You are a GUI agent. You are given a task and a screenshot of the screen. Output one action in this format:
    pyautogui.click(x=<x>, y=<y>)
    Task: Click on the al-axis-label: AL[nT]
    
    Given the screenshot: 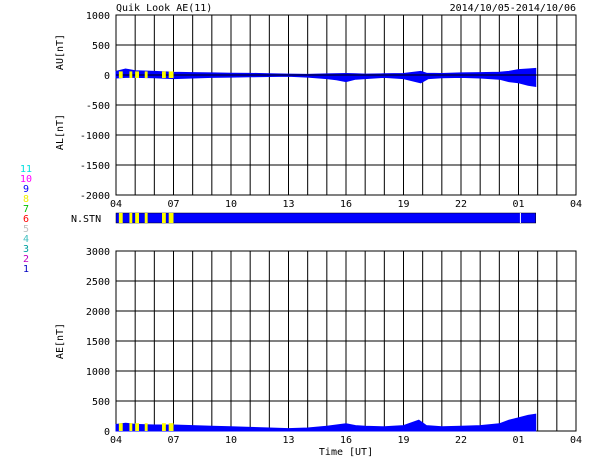 What is the action you would take?
    pyautogui.click(x=60, y=132)
    